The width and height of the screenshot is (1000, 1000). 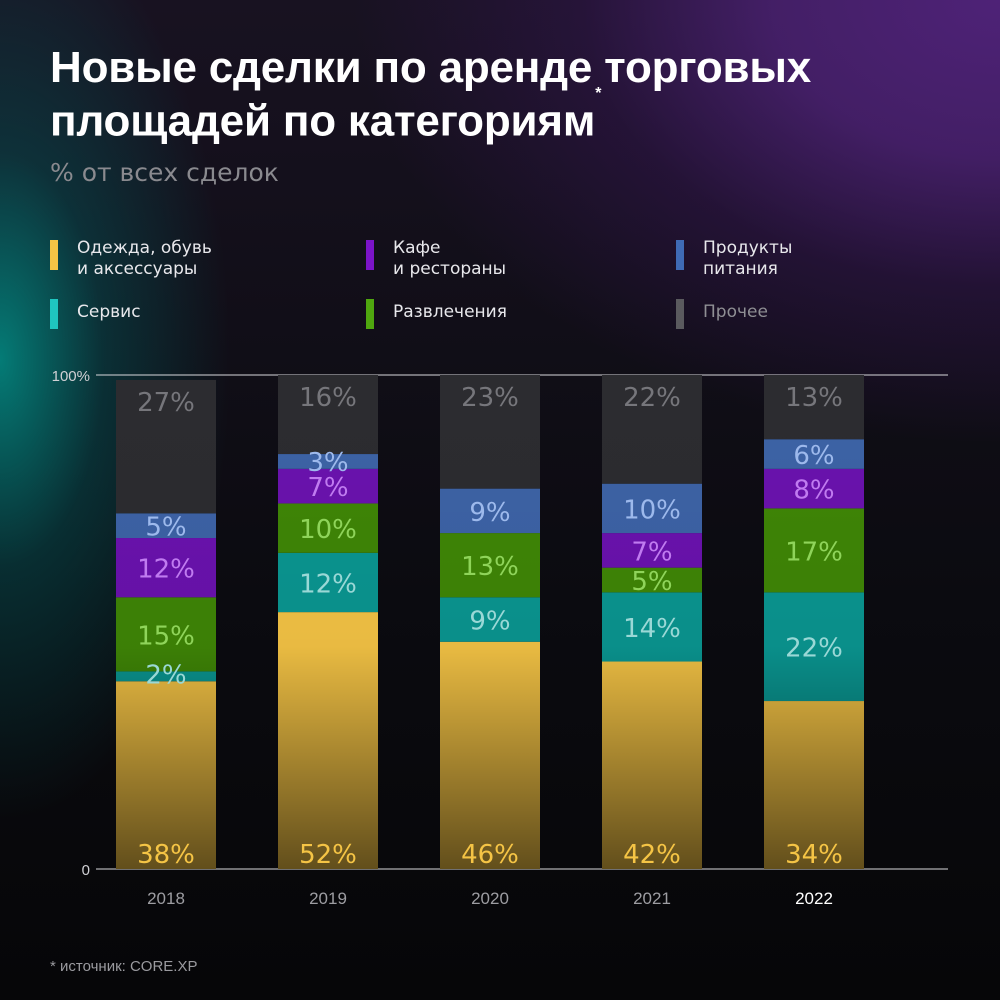 I want to click on y-tick-label: 100%, so click(x=71, y=376).